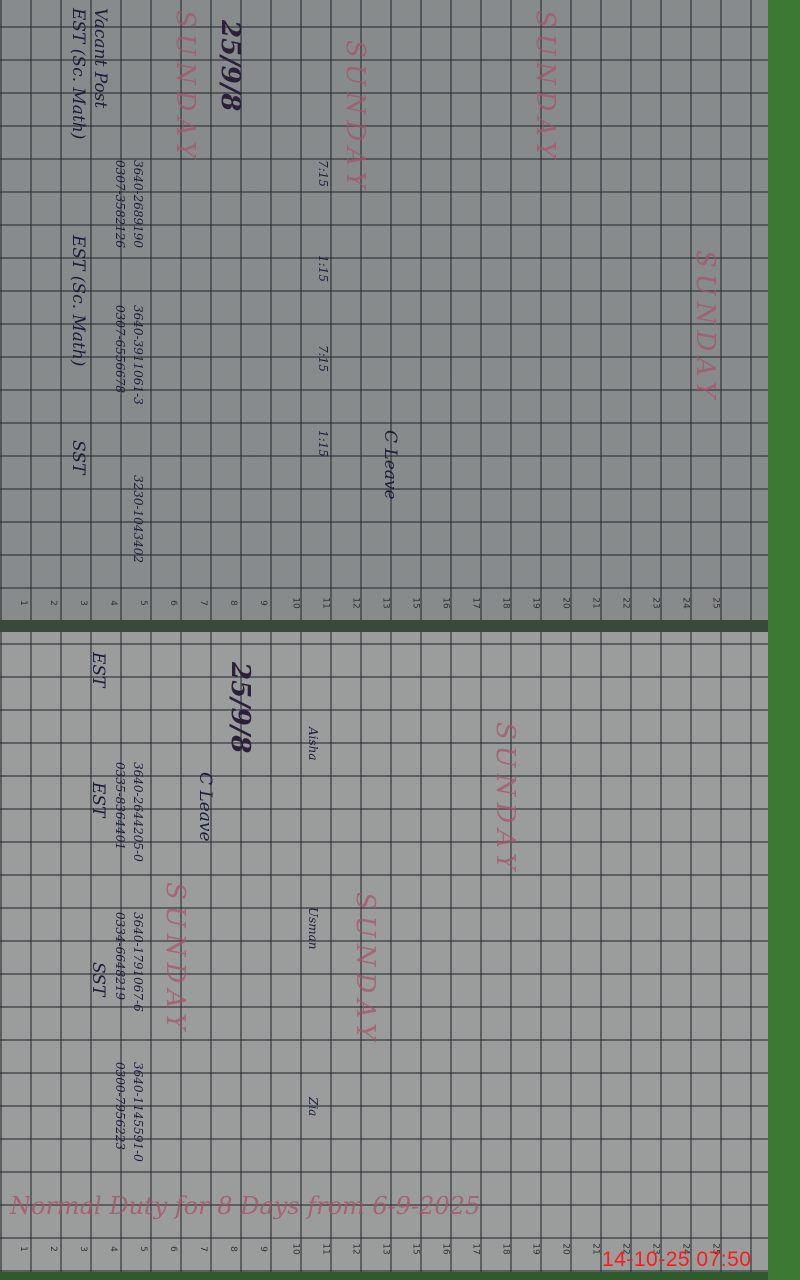  Describe the element at coordinates (313, 928) in the screenshot. I see `name-entry: Usman` at that location.